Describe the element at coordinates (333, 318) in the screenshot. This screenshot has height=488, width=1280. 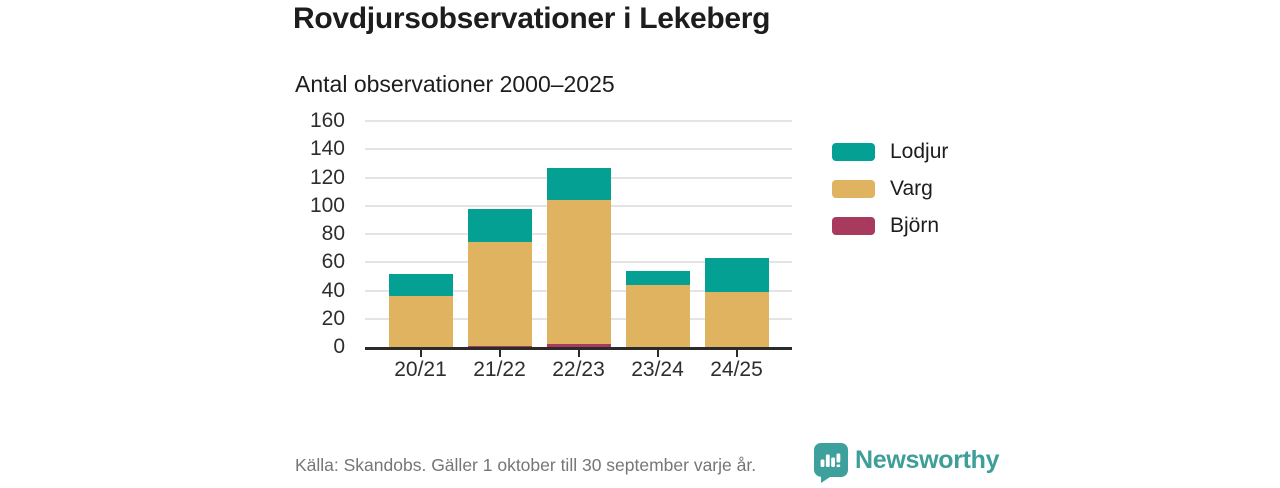
I see `y-tick-label: 20` at that location.